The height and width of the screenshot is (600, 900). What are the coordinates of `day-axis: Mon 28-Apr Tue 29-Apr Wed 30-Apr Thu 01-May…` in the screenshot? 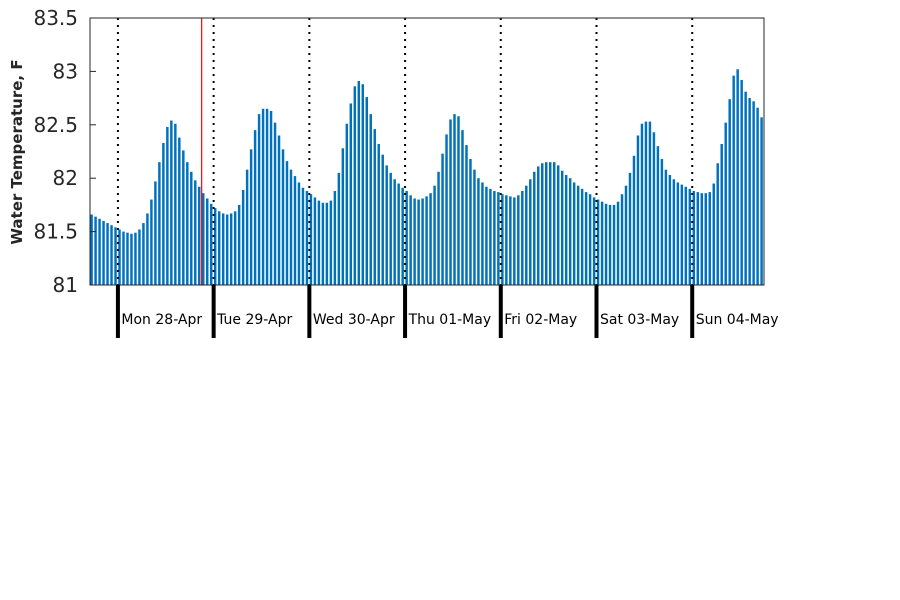 It's located at (447, 311).